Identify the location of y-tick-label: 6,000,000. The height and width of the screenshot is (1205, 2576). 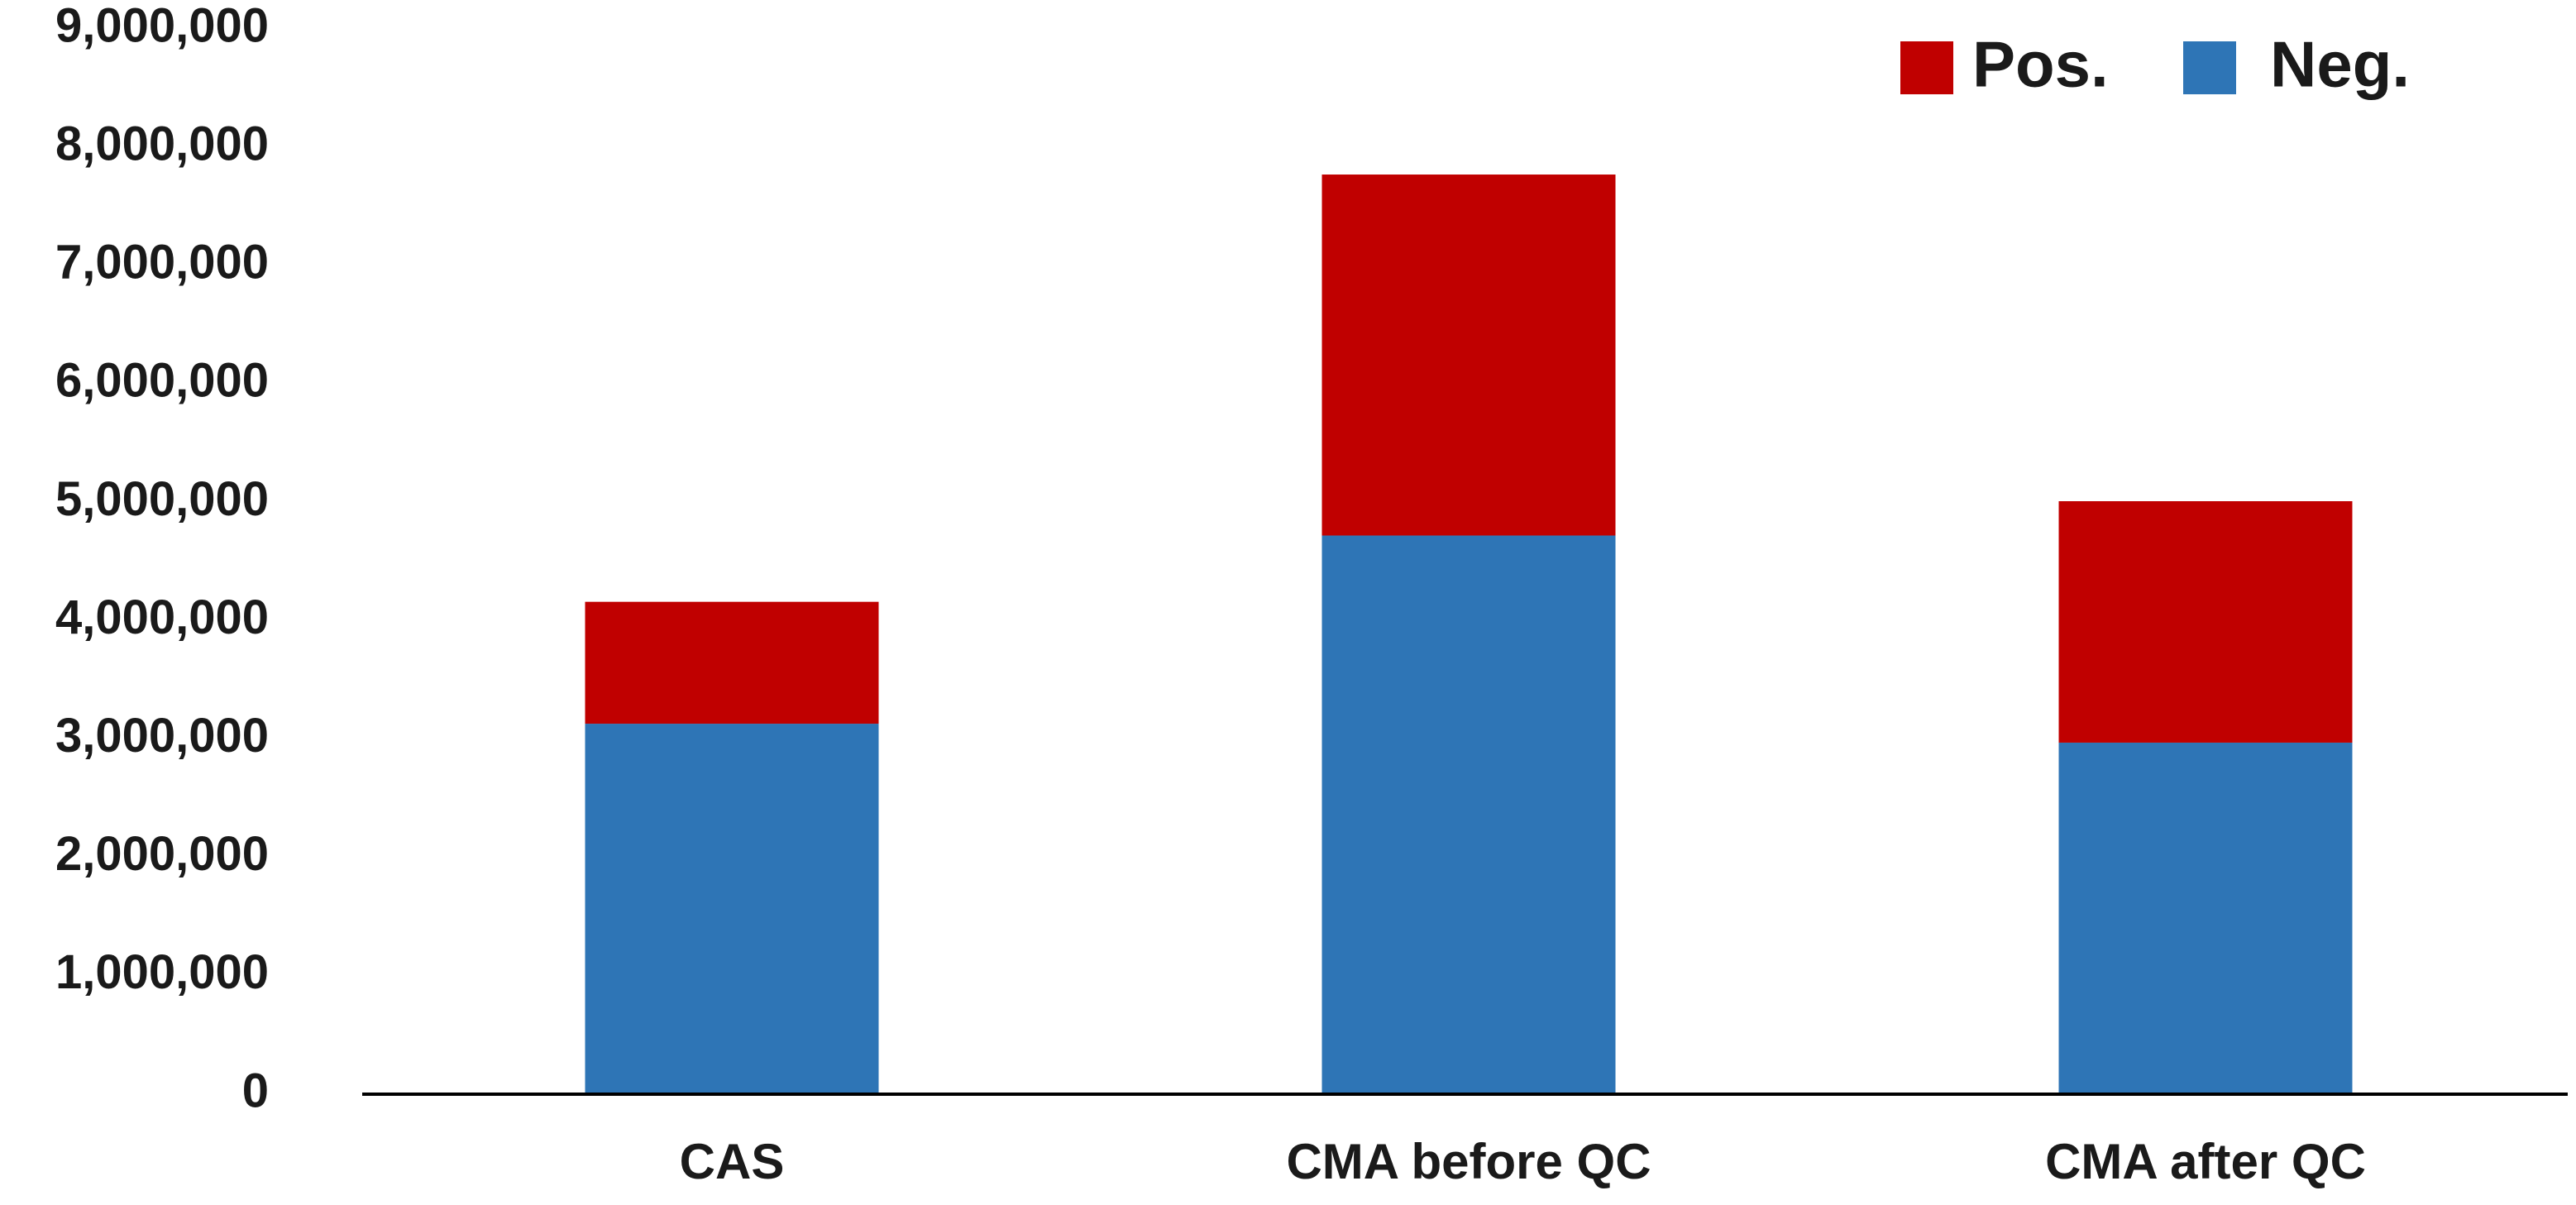
(162, 381).